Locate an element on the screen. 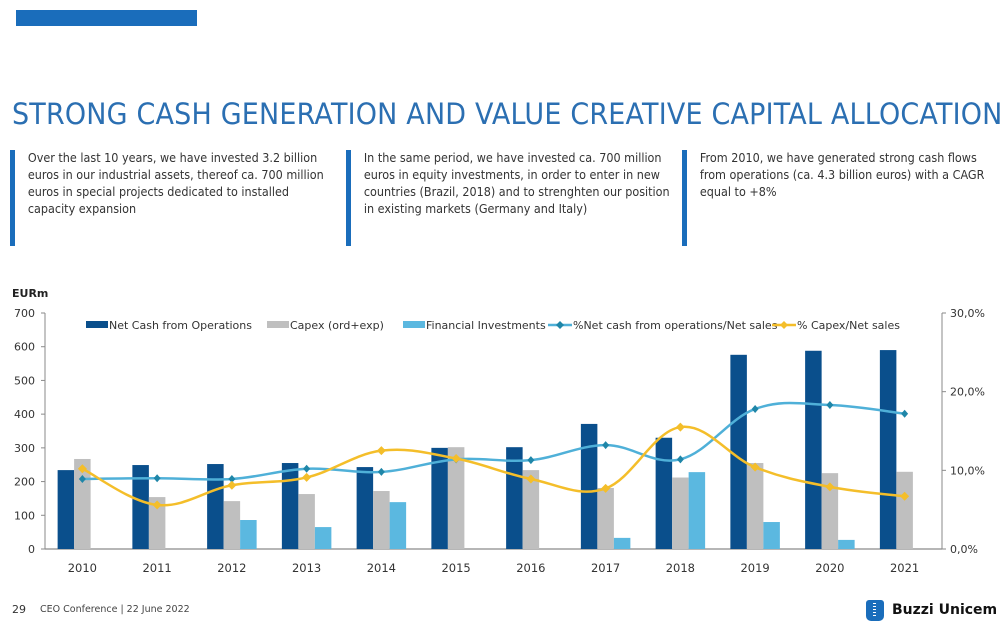 This screenshot has width=1000, height=633. point-capex-pct-2016 is located at coordinates (531, 479).